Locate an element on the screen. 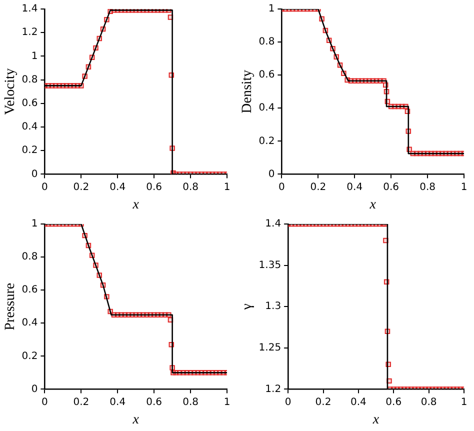 The image size is (474, 431). y-axis-title: Velocity is located at coordinates (10, 91).